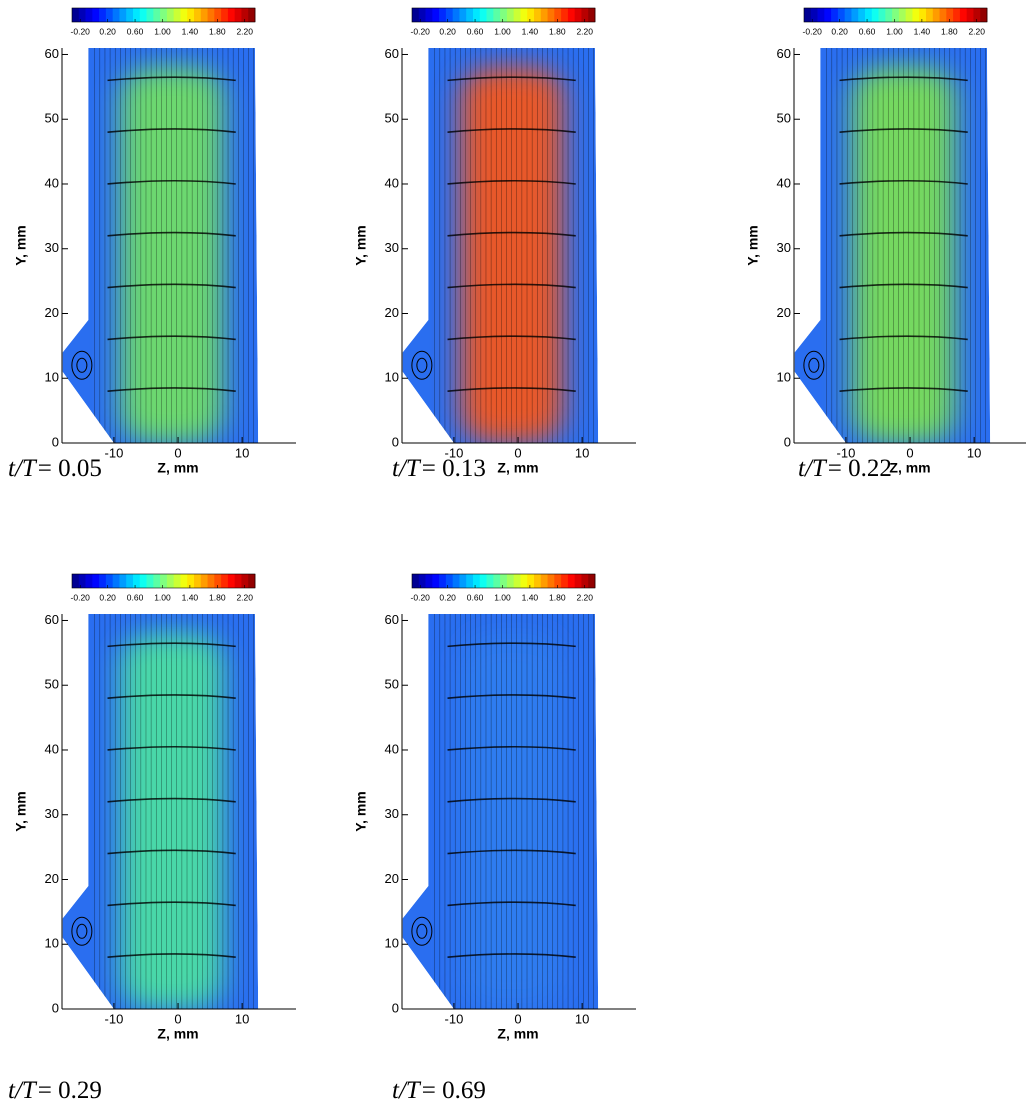  Describe the element at coordinates (813, 468) in the screenshot. I see `caption-variable: t/T` at that location.